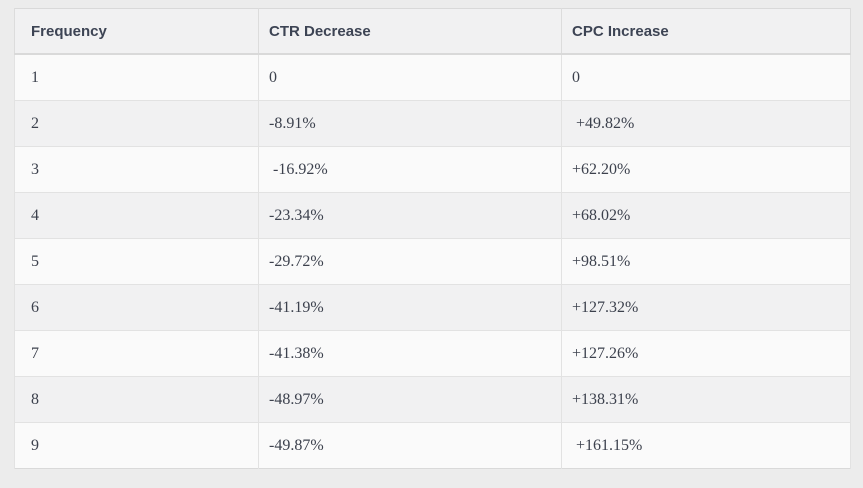 This screenshot has height=488, width=863. What do you see at coordinates (706, 123) in the screenshot?
I see `table-cell: +49.82%` at bounding box center [706, 123].